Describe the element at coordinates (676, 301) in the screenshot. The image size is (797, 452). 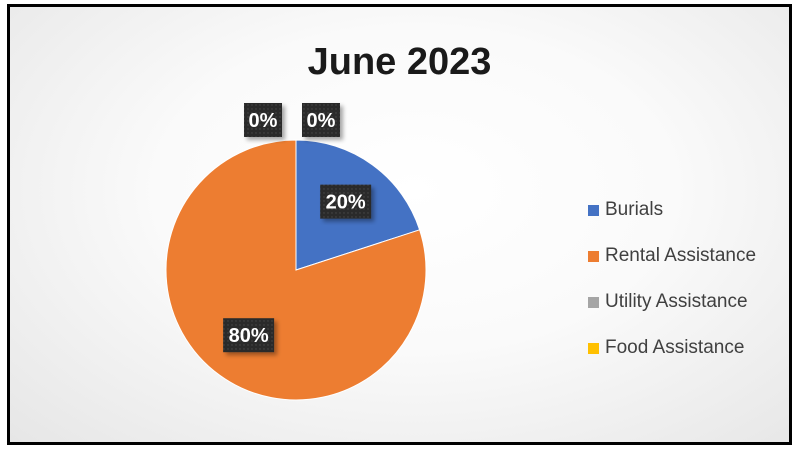
I see `legend-label: Utility Assistance` at that location.